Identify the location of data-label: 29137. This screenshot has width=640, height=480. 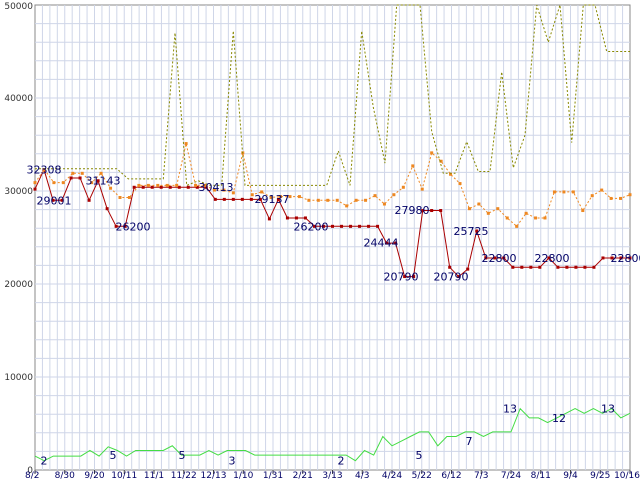
(272, 199).